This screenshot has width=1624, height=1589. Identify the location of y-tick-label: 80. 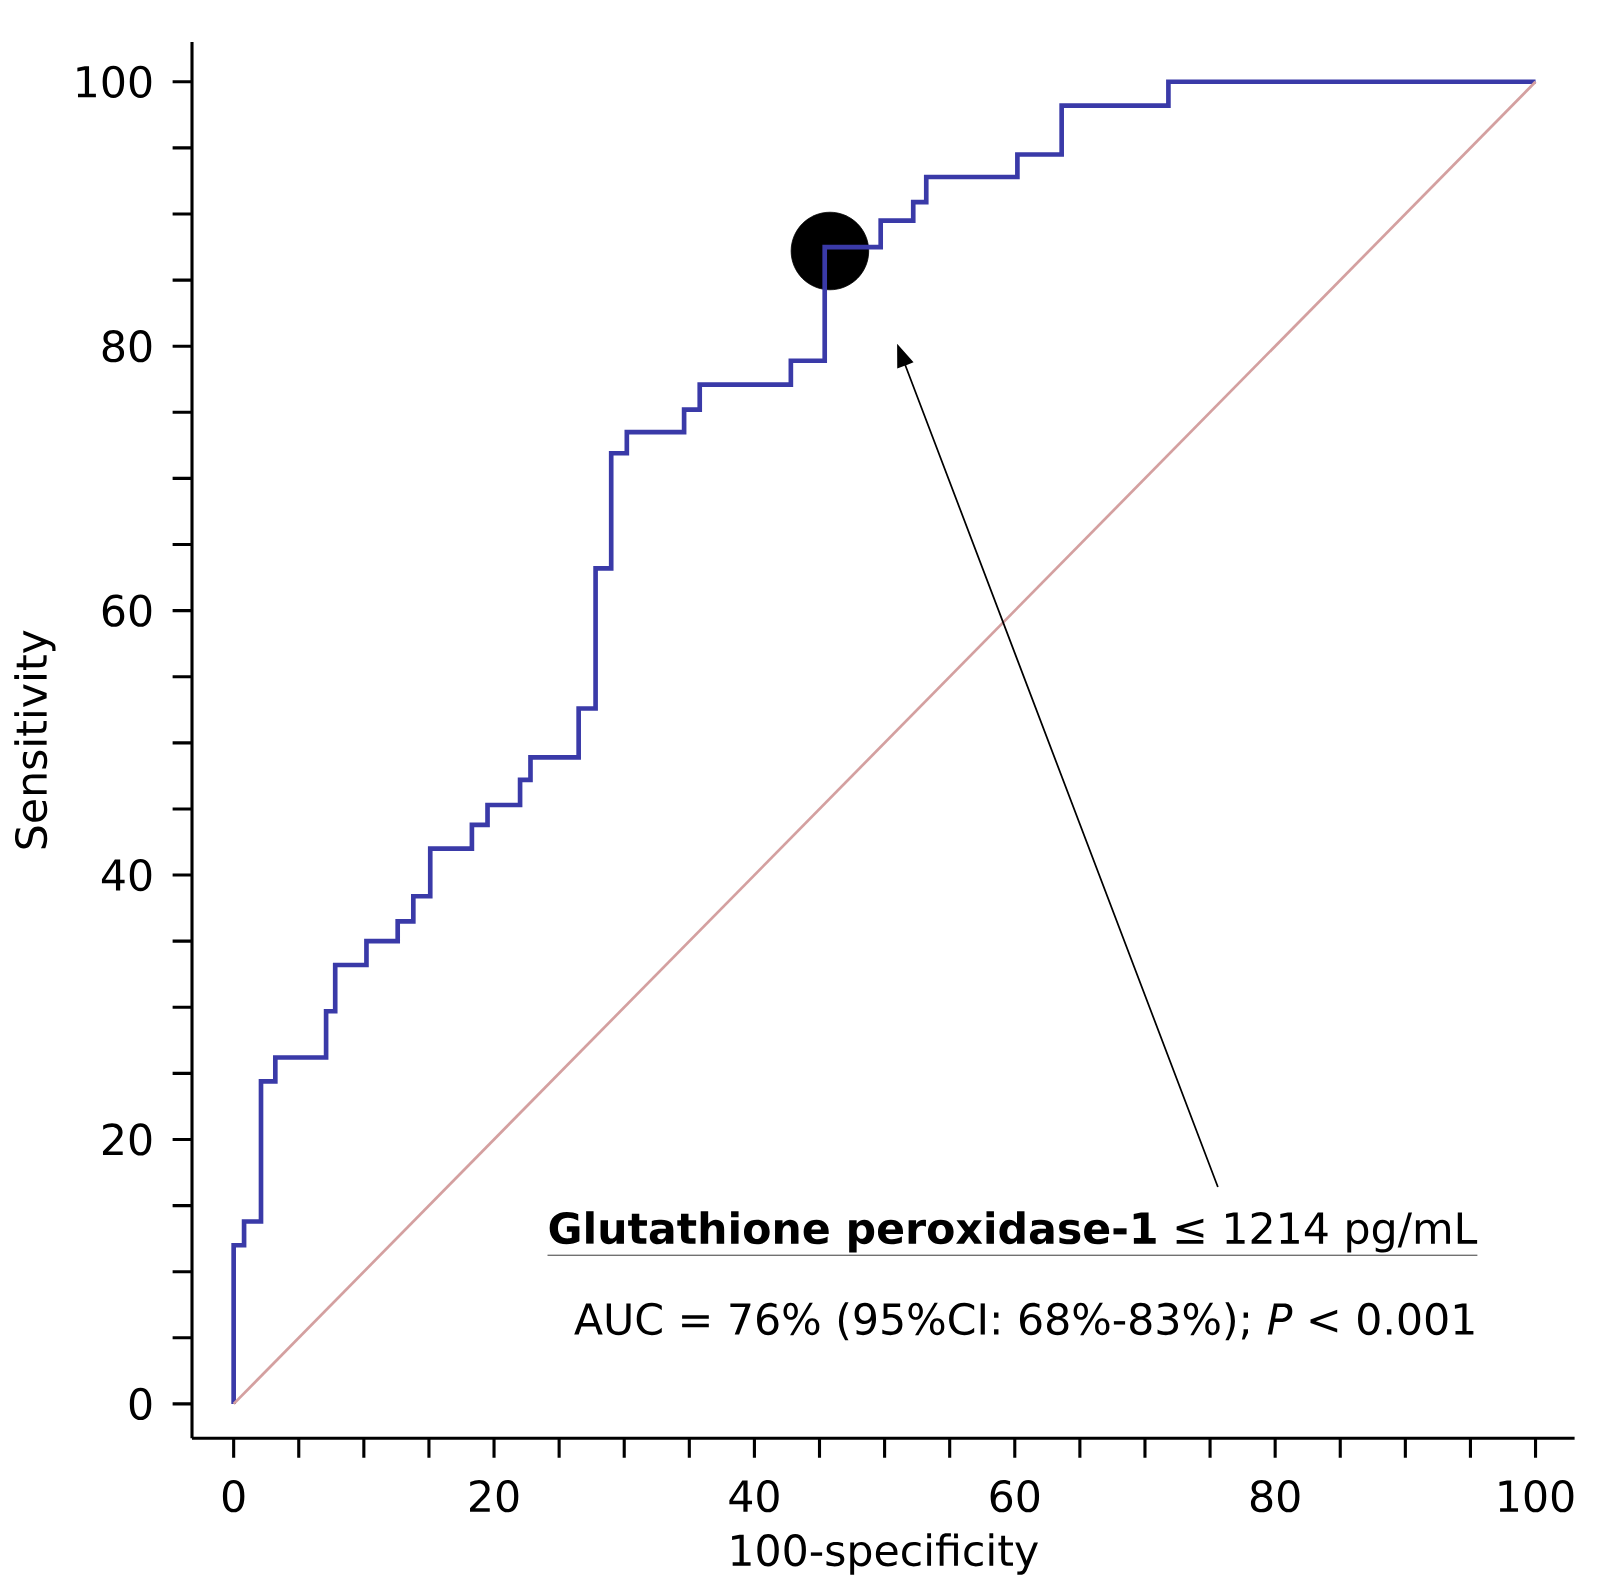
(127, 346).